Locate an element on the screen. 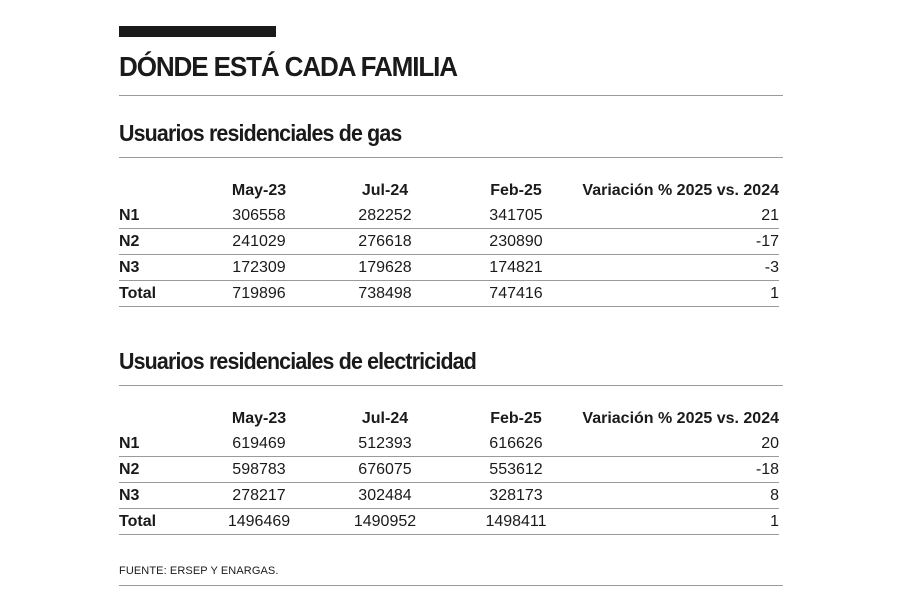  table-row: N1 306558 282252 341705 21 is located at coordinates (449, 216).